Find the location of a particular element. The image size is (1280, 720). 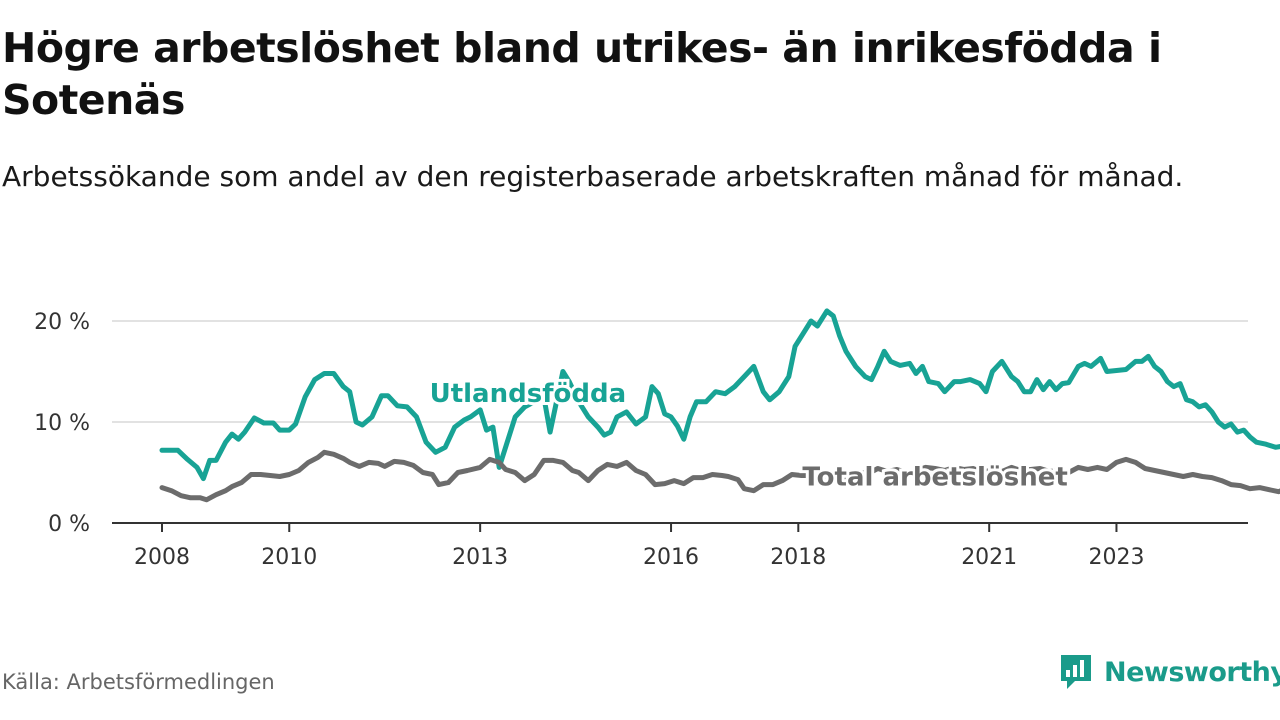

x-tick-label: 2016 is located at coordinates (671, 557).